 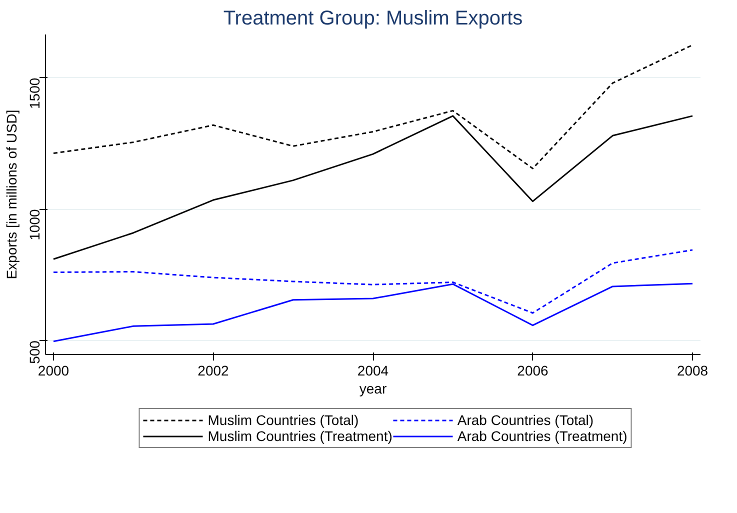 I want to click on x-tick-label: 2008, so click(x=692, y=370).